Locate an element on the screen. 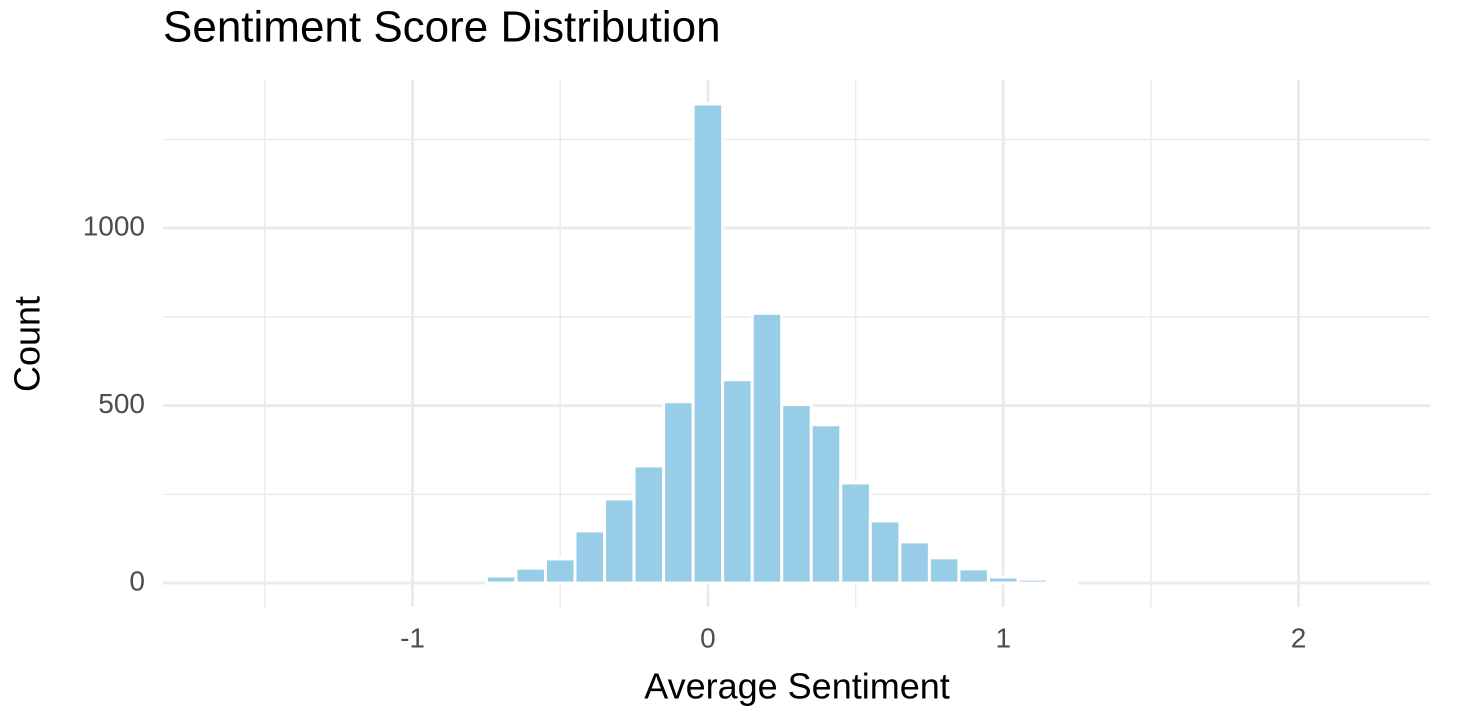 The image size is (1458, 724). x-tick-label: 2 is located at coordinates (1299, 637).